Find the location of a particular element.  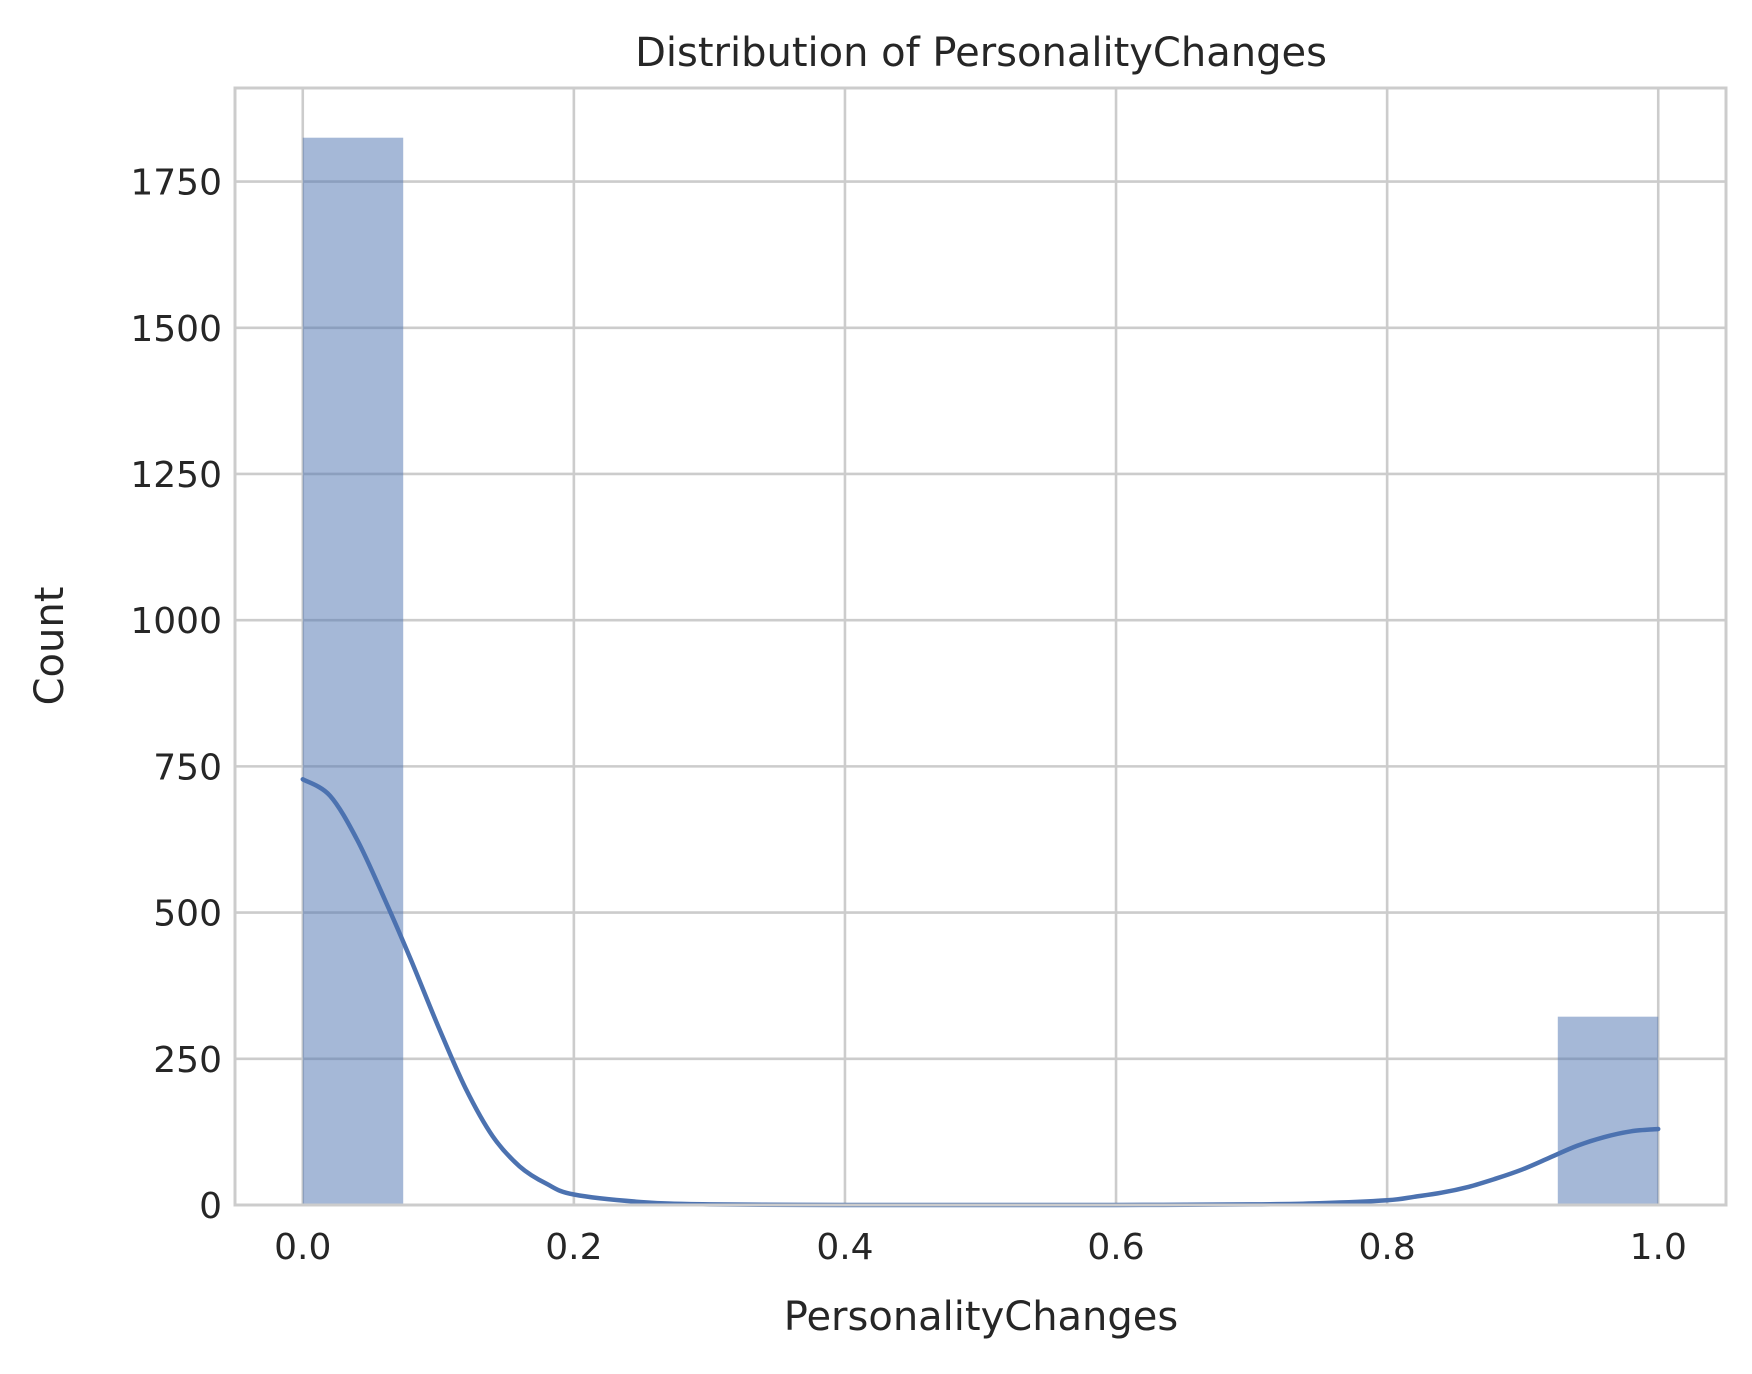

x-tick-label: 0.4 is located at coordinates (844, 1247).